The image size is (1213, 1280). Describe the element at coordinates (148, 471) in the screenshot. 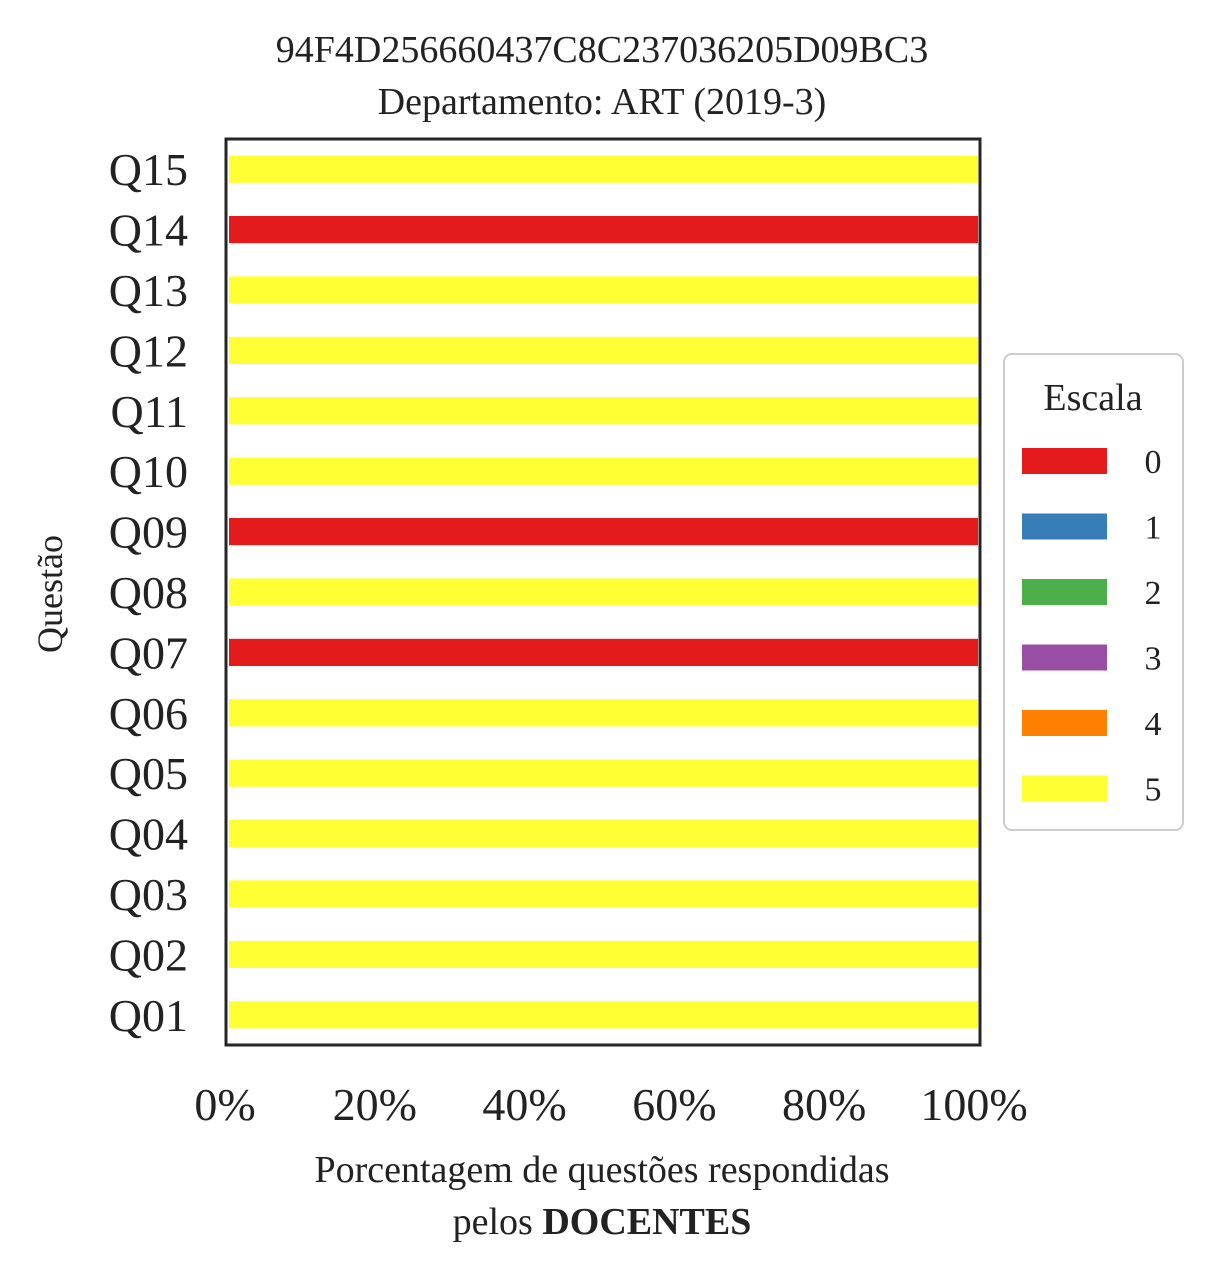

I see `y-tick-label-q10: Q10` at that location.